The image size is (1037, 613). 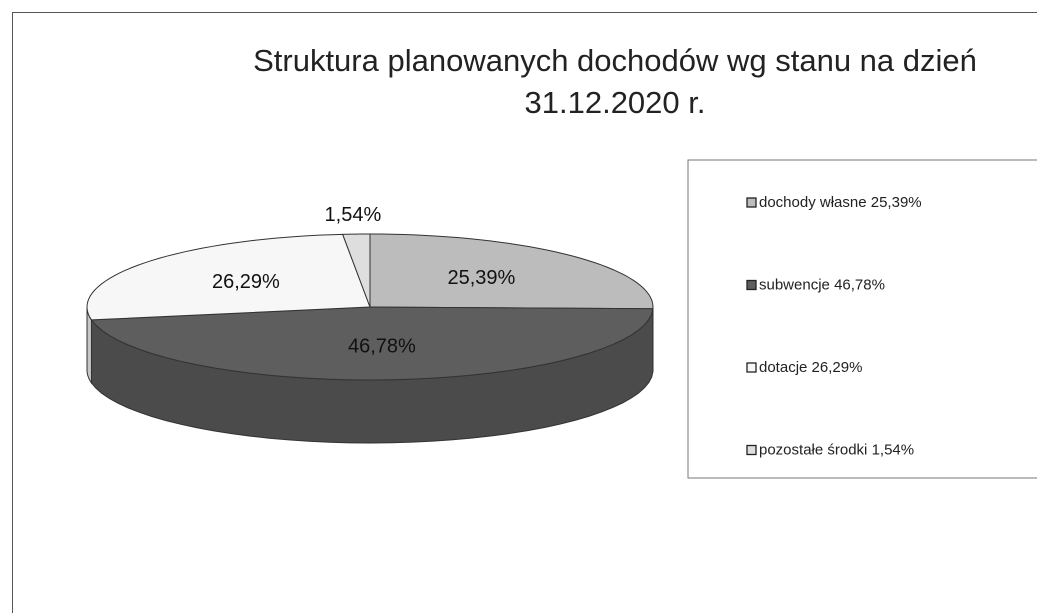 I want to click on legend-entry: subwencje 46,78%, so click(x=822, y=284).